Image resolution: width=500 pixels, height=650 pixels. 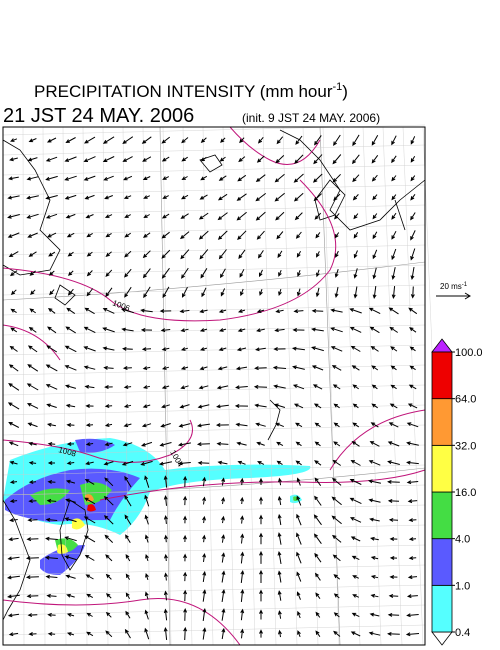 I want to click on colorbar-under, so click(x=442, y=638).